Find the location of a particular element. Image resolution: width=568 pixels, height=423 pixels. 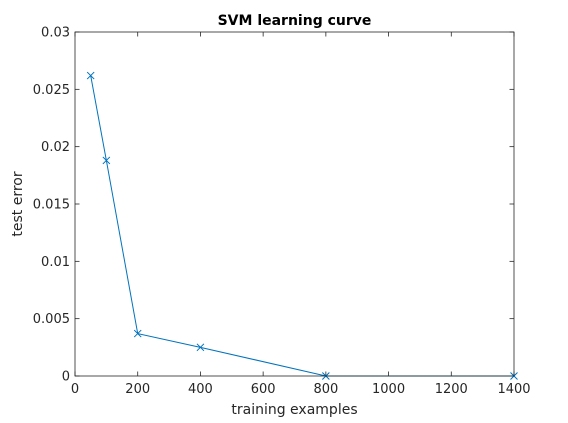

y-tick-label: 0.005 is located at coordinates (51, 319).